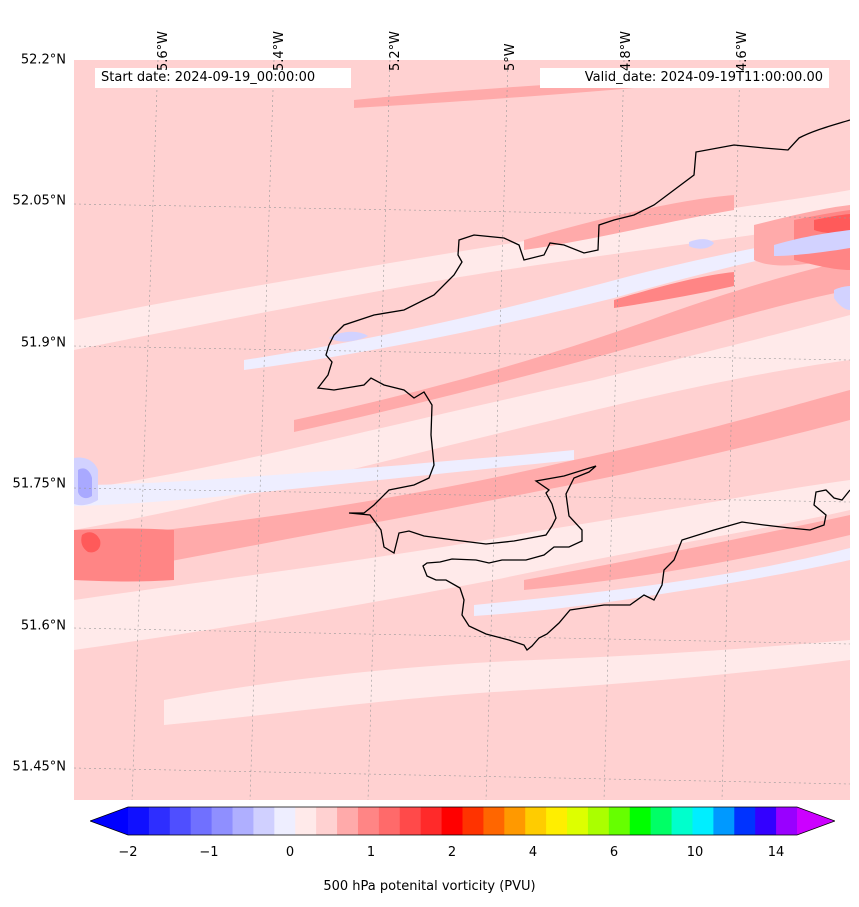 Image resolution: width=859 pixels, height=907 pixels. What do you see at coordinates (39, 767) in the screenshot?
I see `latitude-label: 51.45°N` at bounding box center [39, 767].